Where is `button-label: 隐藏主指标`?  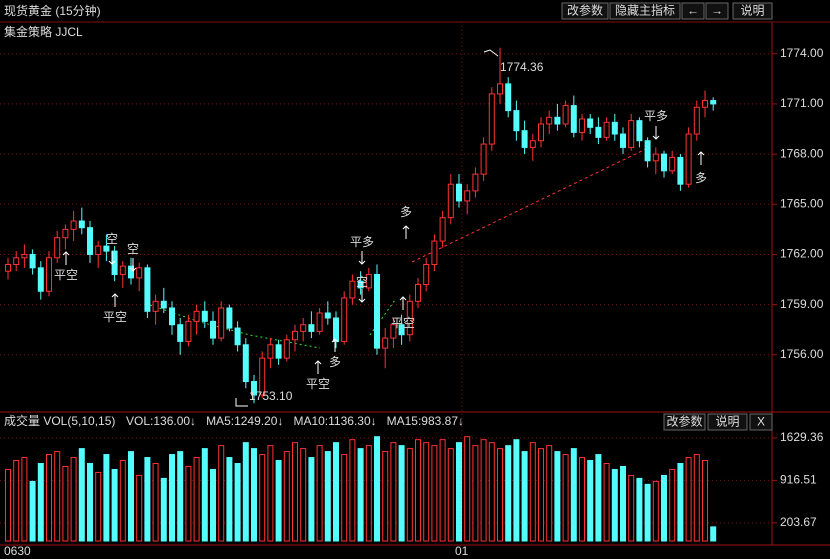 button-label: 隐藏主指标 is located at coordinates (645, 10).